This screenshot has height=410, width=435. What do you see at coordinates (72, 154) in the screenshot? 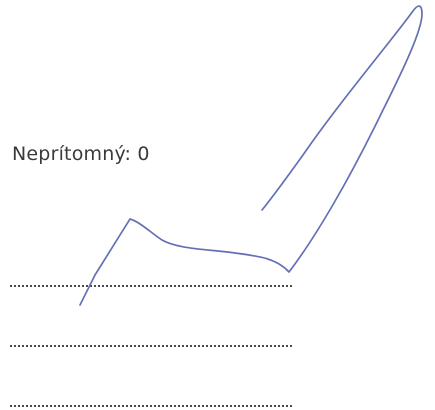
I see `absent-label: Neprítomný:` at bounding box center [72, 154].